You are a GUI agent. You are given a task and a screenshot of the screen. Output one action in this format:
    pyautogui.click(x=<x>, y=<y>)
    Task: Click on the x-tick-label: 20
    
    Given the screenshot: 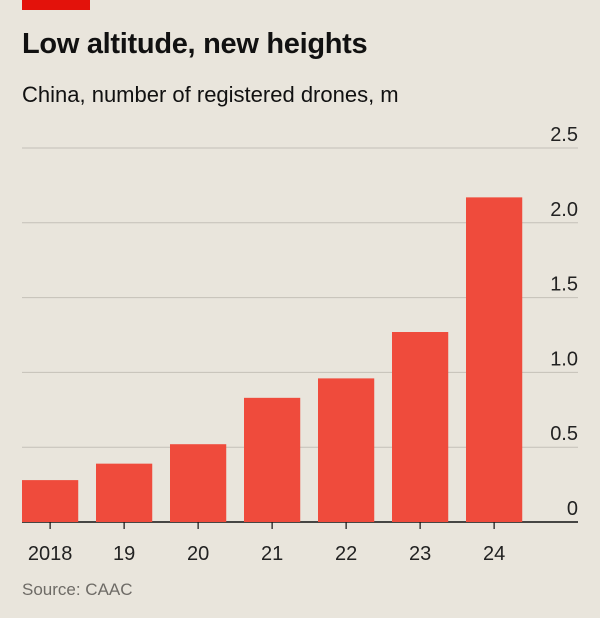 What is the action you would take?
    pyautogui.click(x=198, y=554)
    